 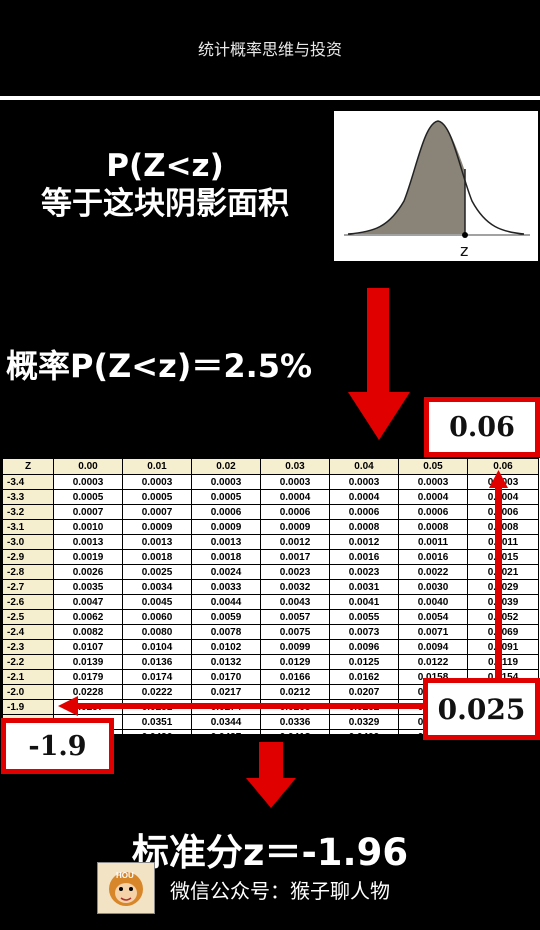 What do you see at coordinates (406, 177) in the screenshot?
I see `shaded-area` at bounding box center [406, 177].